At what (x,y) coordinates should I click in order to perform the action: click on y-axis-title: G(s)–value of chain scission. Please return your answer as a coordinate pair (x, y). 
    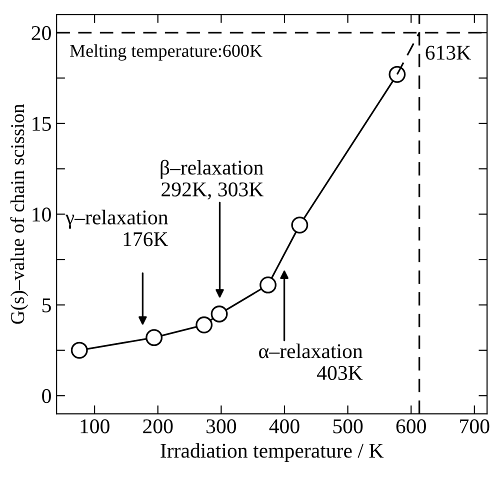
    Looking at the image, I should click on (19, 214).